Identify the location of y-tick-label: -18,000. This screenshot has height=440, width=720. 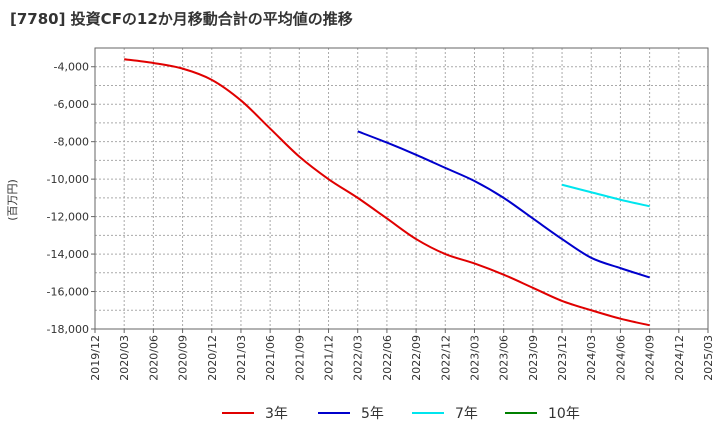
(68, 329).